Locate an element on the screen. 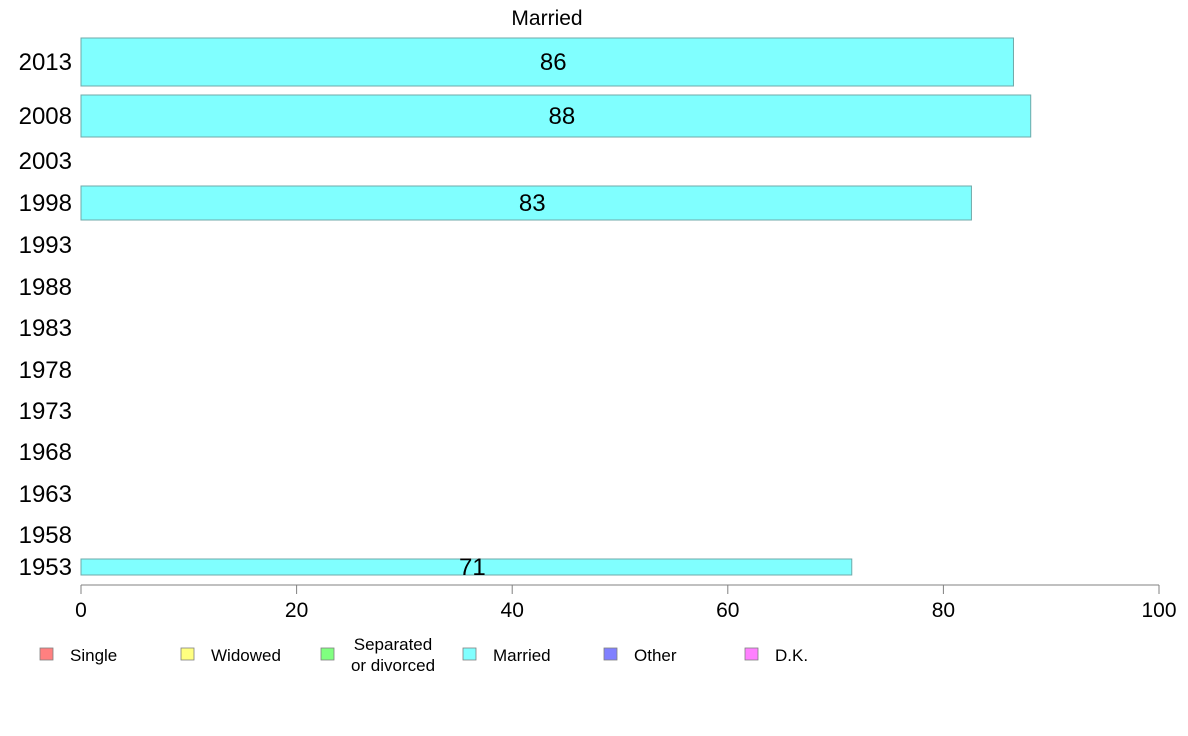 The width and height of the screenshot is (1188, 736). category-label-1983: 1983 is located at coordinates (45, 328).